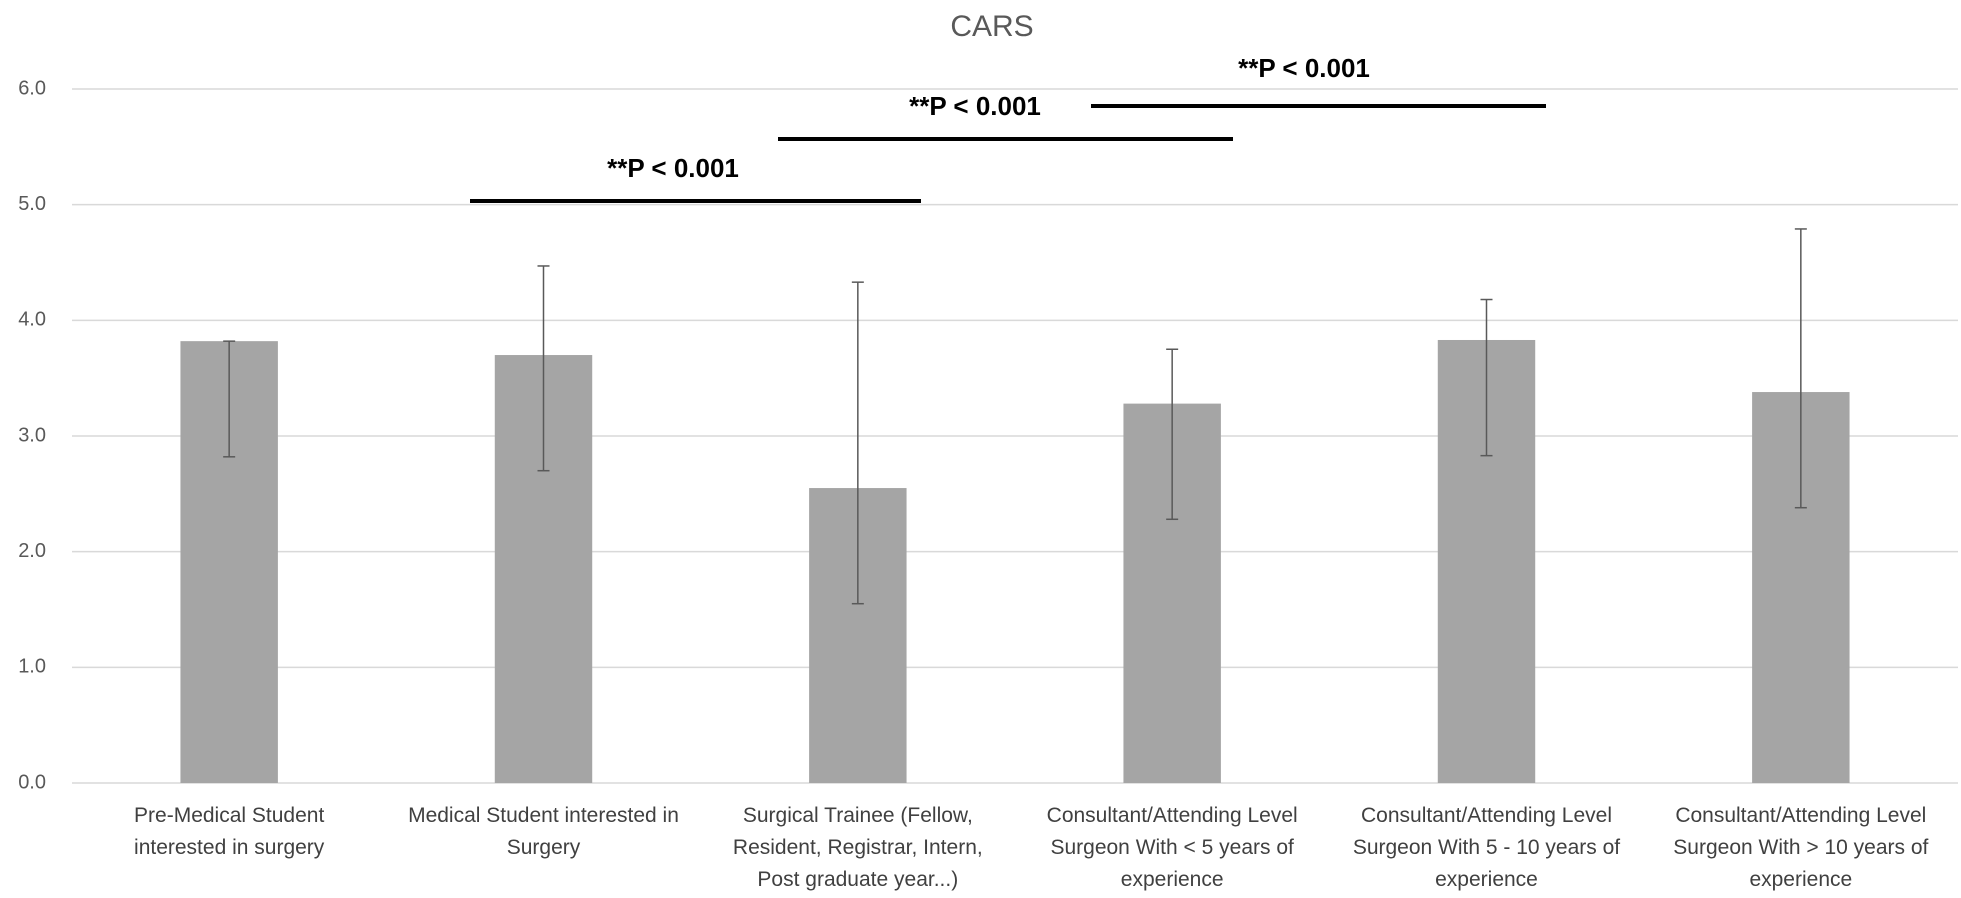 This screenshot has height=898, width=1961. I want to click on y-tick-label: 0.0, so click(32, 782).